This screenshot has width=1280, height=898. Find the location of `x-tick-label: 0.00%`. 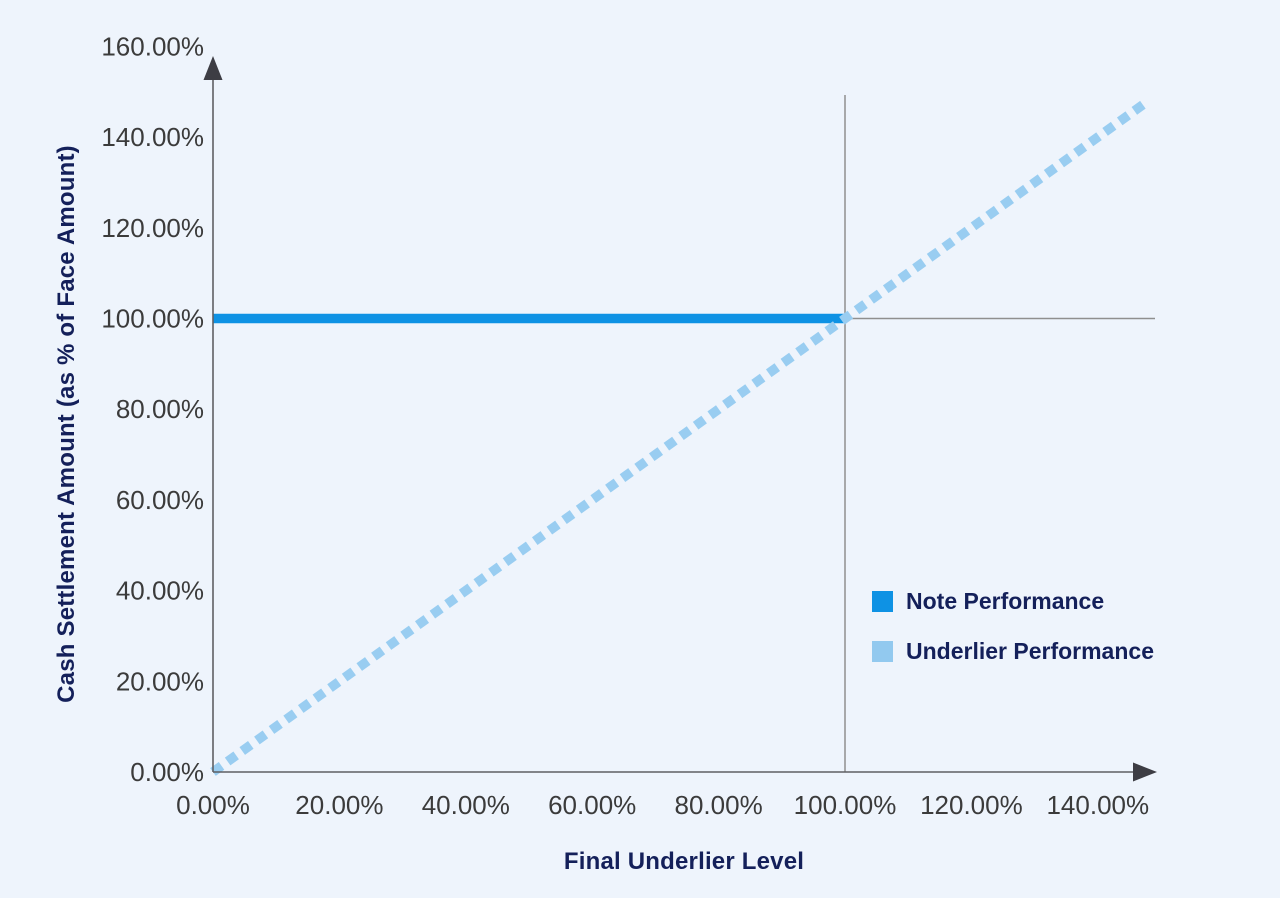

x-tick-label: 0.00% is located at coordinates (213, 805).